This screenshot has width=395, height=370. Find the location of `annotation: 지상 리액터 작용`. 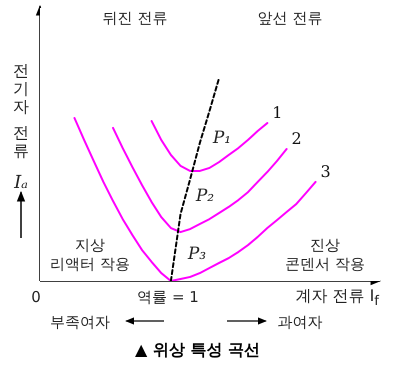

annotation: 지상 리액터 작용 is located at coordinates (90, 255).